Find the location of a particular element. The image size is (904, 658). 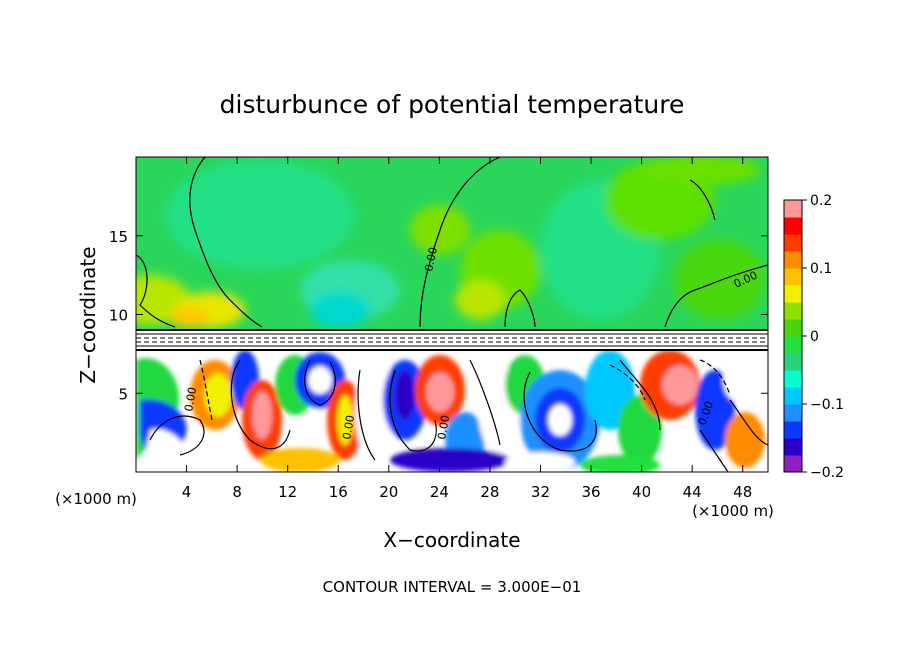

inversion-band is located at coordinates (452, 340).